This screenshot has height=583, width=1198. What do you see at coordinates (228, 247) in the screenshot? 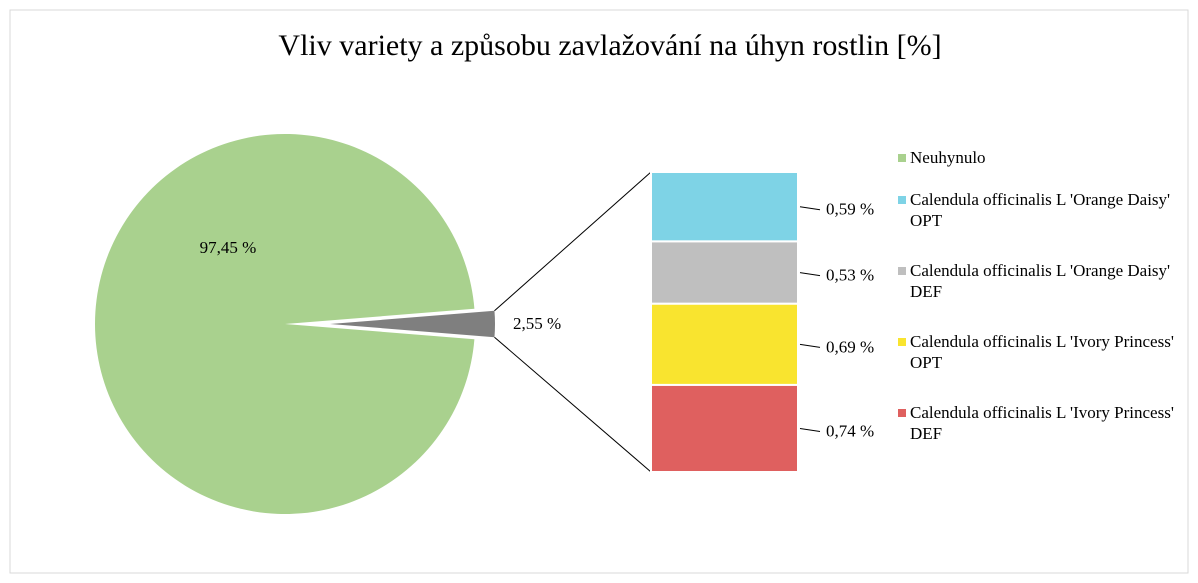
I see `pie-value-label: 97,45 %` at bounding box center [228, 247].